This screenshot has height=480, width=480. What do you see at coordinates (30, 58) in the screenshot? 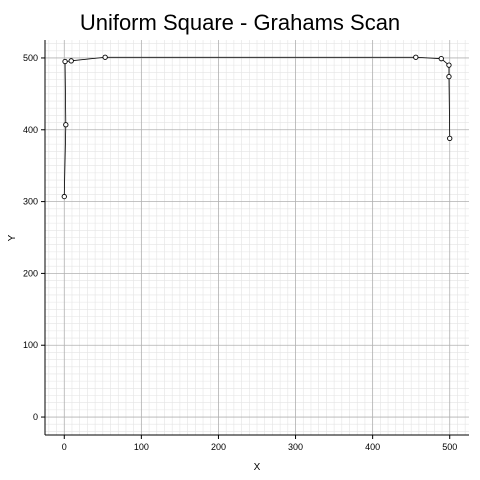
I see `y-tick-label: 500` at bounding box center [30, 58].